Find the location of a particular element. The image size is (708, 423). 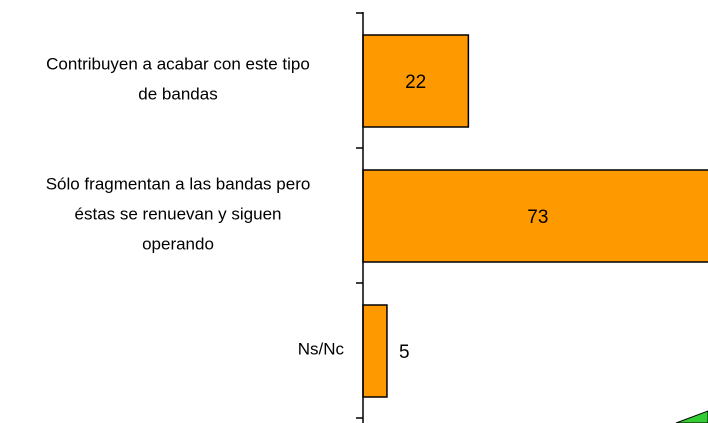

category-label-line: Ns/Nc is located at coordinates (321, 349).